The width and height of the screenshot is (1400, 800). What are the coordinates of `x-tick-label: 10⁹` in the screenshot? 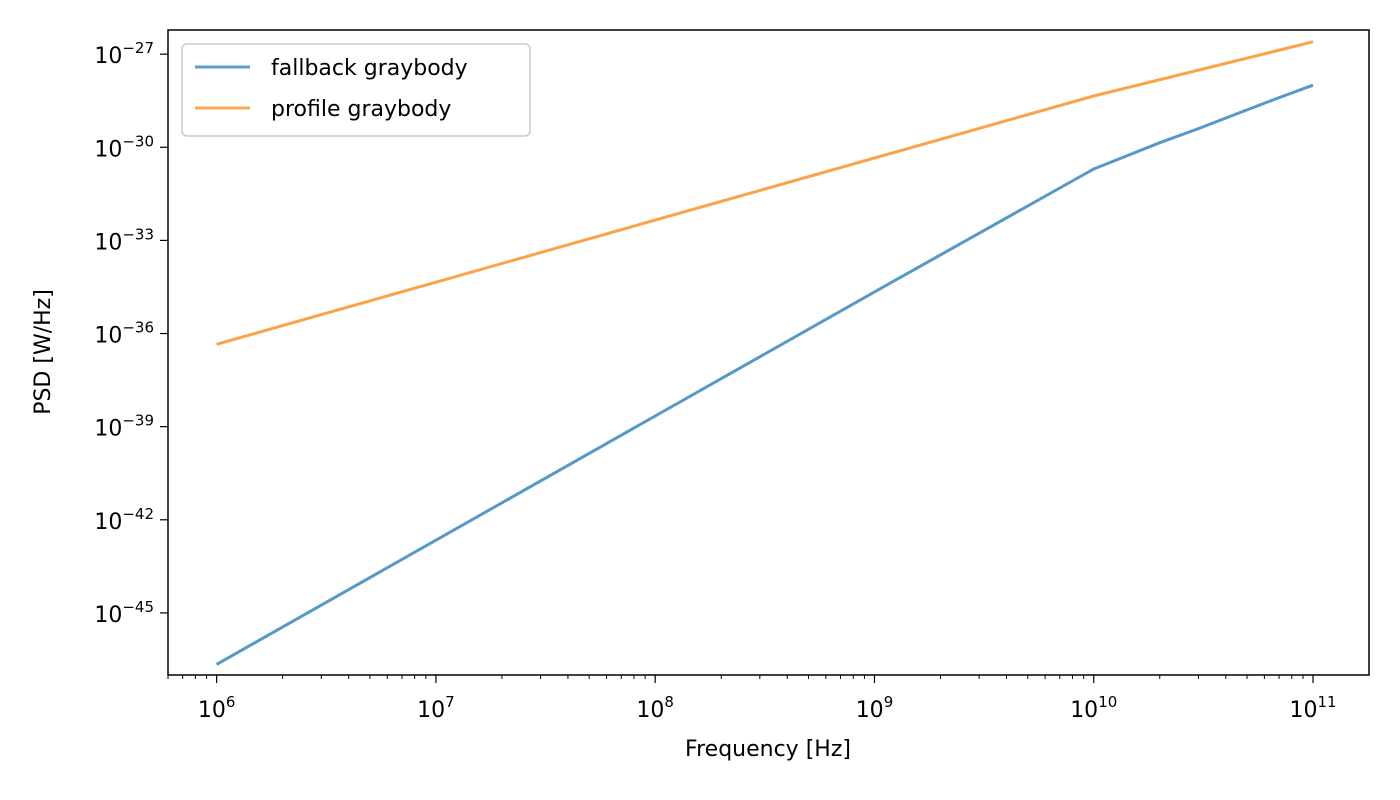 It's located at (875, 708).